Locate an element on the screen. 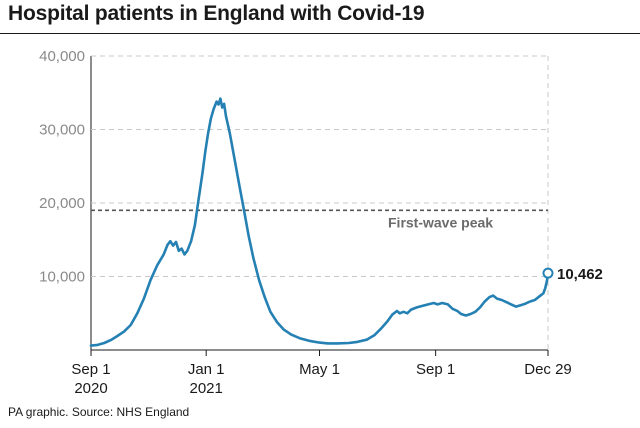 Image resolution: width=640 pixels, height=428 pixels. title-divider is located at coordinates (320, 33).